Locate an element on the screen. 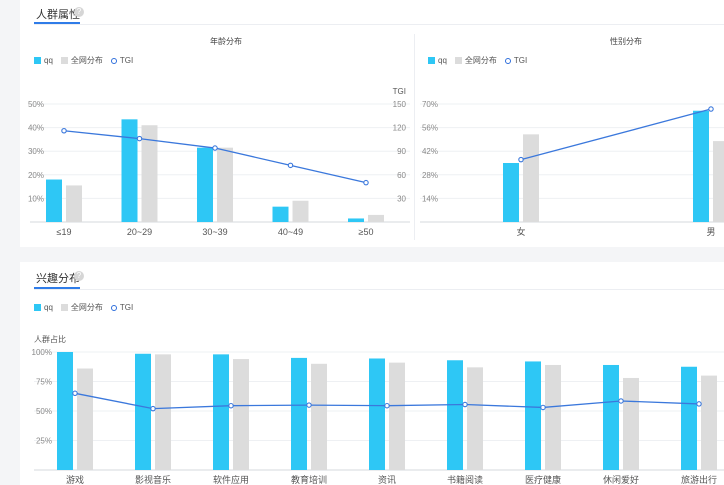 The image size is (724, 485). section-title-underline is located at coordinates (57, 23).